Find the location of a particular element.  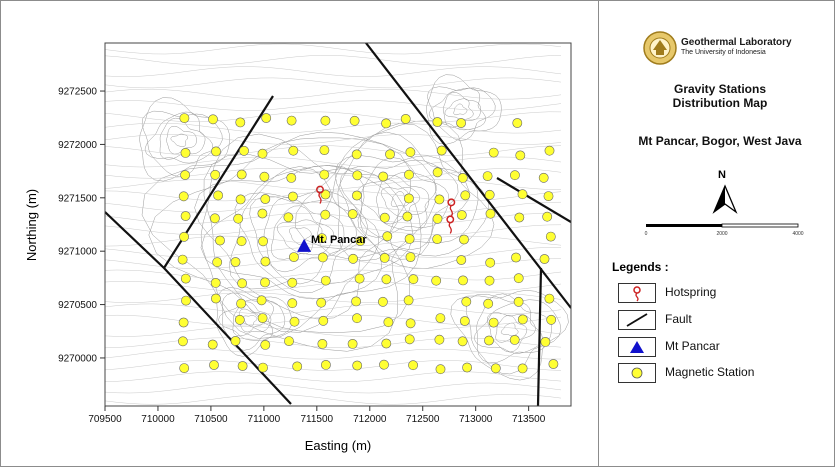

peak-label: Mt. Pancar is located at coordinates (339, 240).